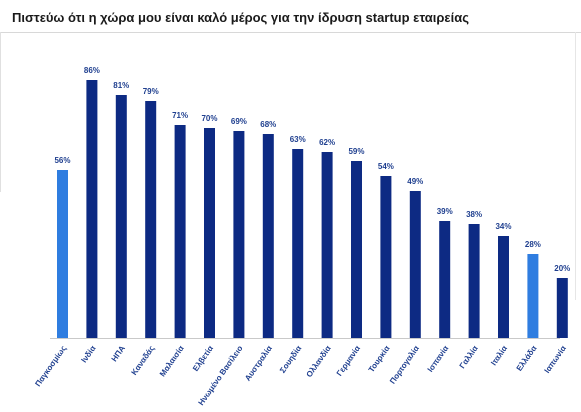 This screenshot has height=412, width=581. I want to click on value-label-5: 71%, so click(180, 115).